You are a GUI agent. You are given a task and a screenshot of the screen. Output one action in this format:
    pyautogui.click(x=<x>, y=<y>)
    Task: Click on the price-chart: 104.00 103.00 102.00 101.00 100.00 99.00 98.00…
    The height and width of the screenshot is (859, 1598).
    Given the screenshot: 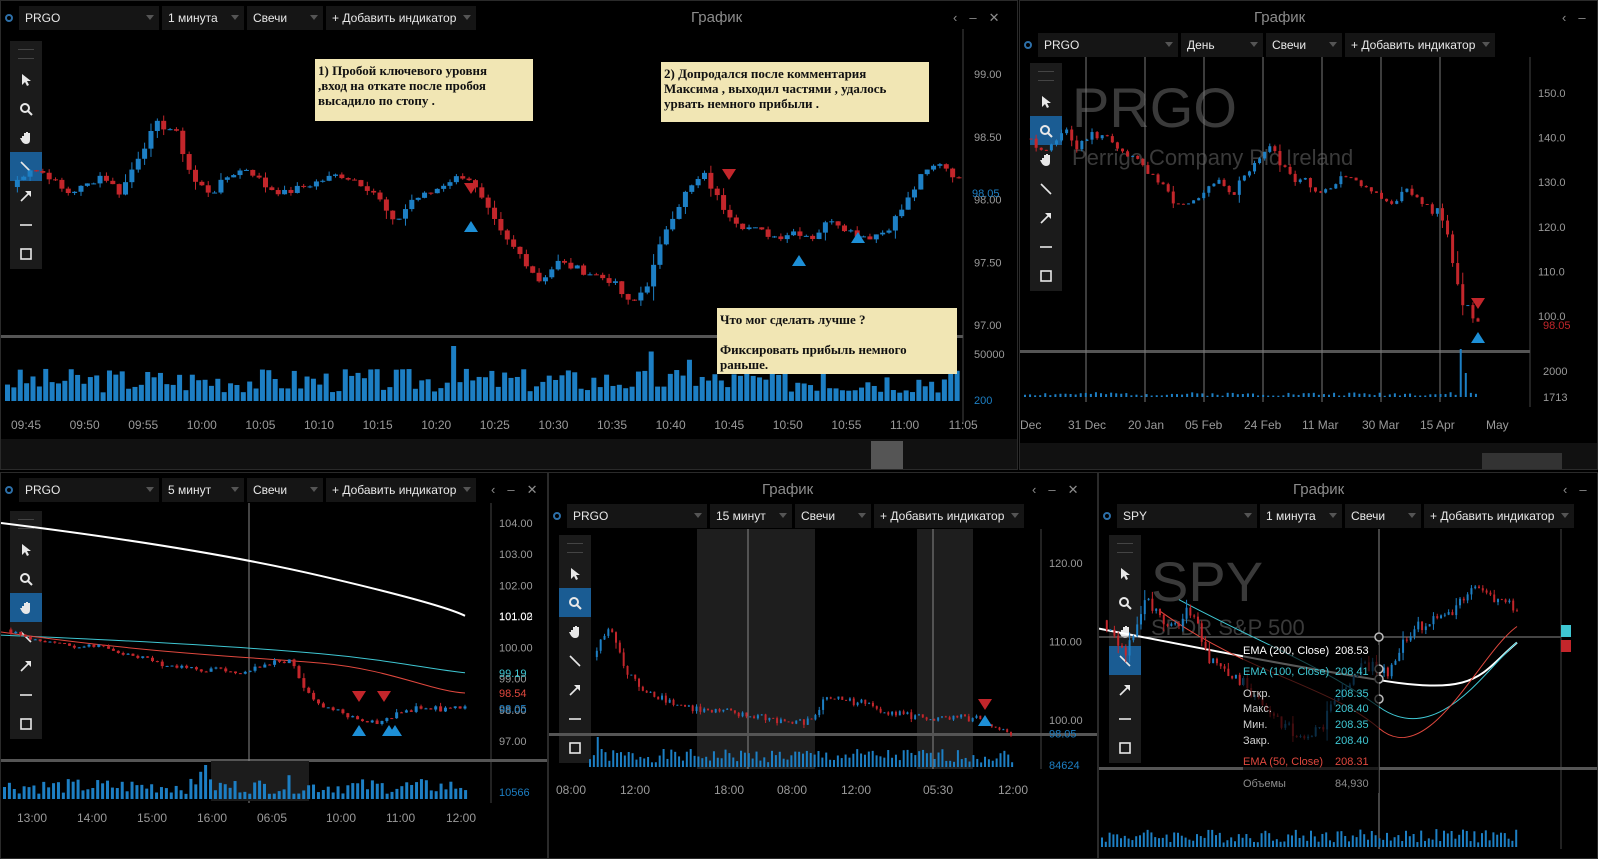 What is the action you would take?
    pyautogui.click(x=274, y=681)
    